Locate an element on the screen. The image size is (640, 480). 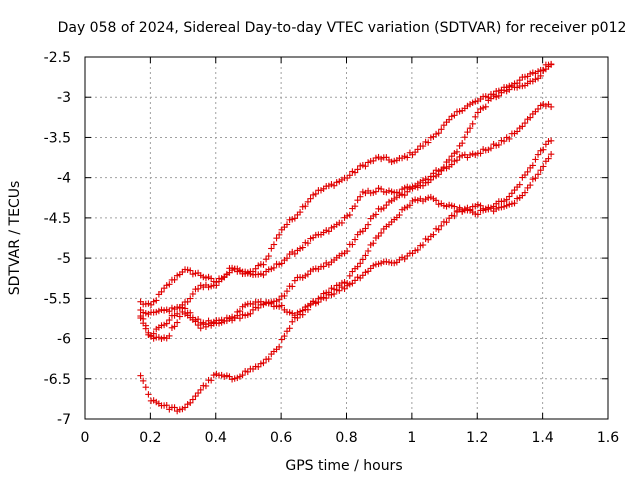
y-tick-label: -5 is located at coordinates (64, 259).